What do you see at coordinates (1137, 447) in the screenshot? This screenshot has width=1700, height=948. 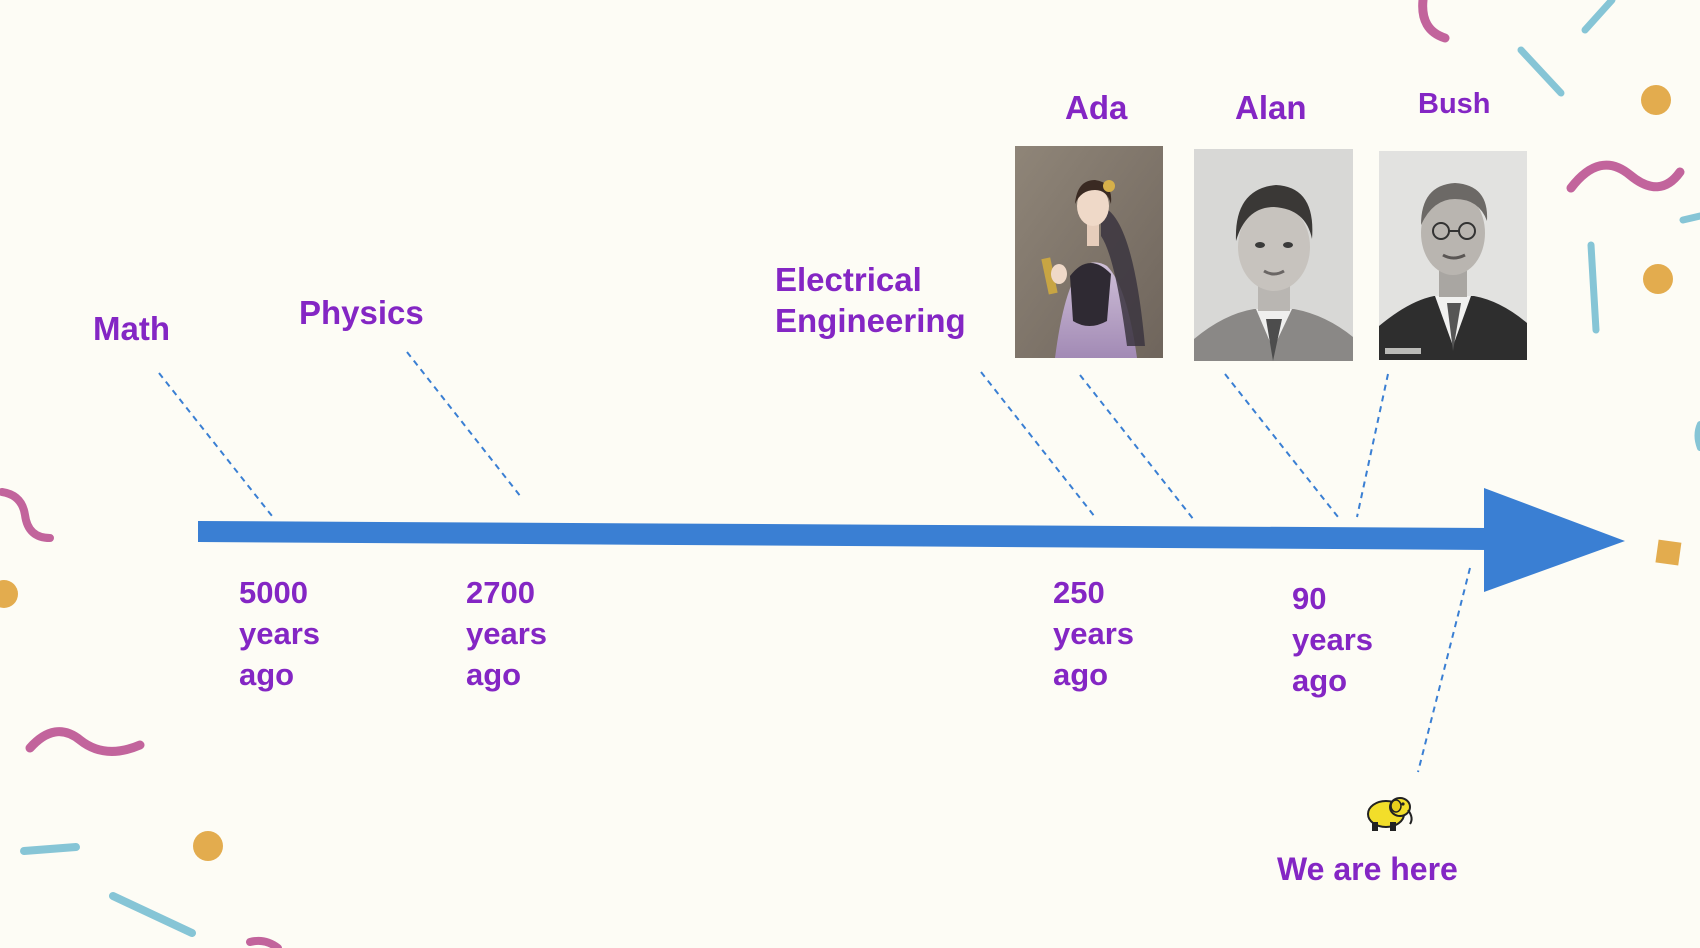 I see `connector-ada` at bounding box center [1137, 447].